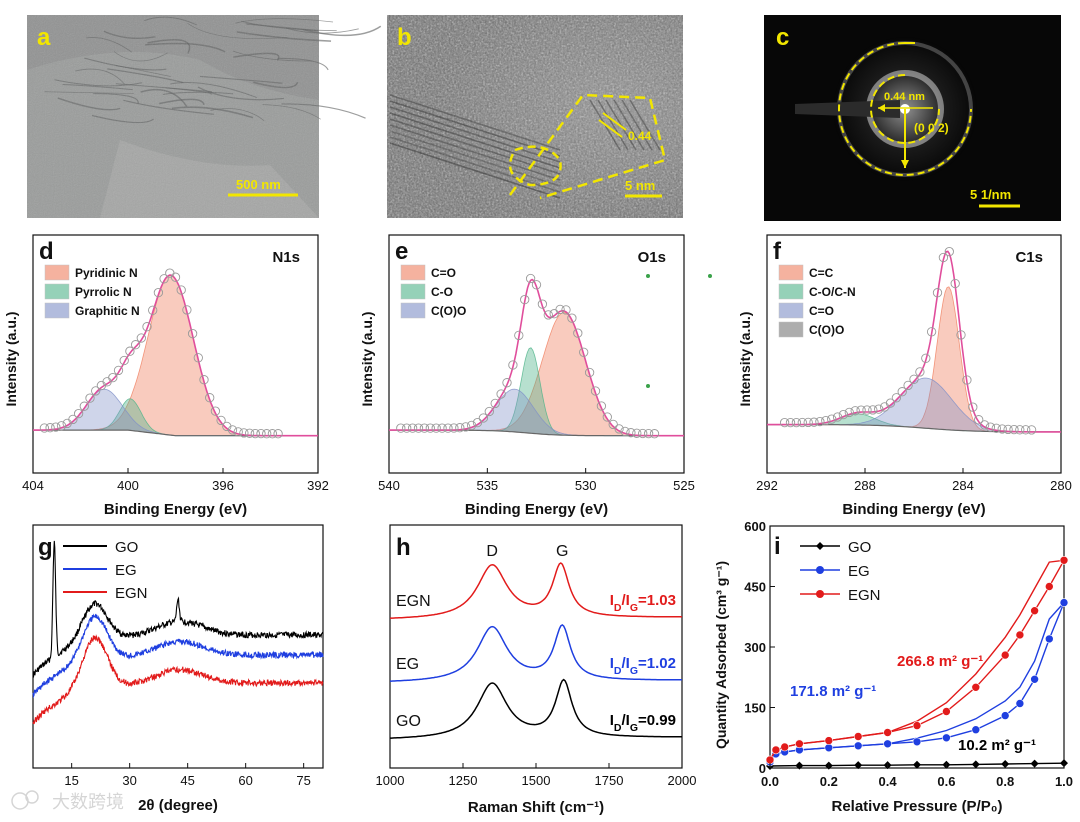 This screenshot has height=822, width=1080. Describe the element at coordinates (44, 37) in the screenshot. I see `panel-letter-a: a` at that location.